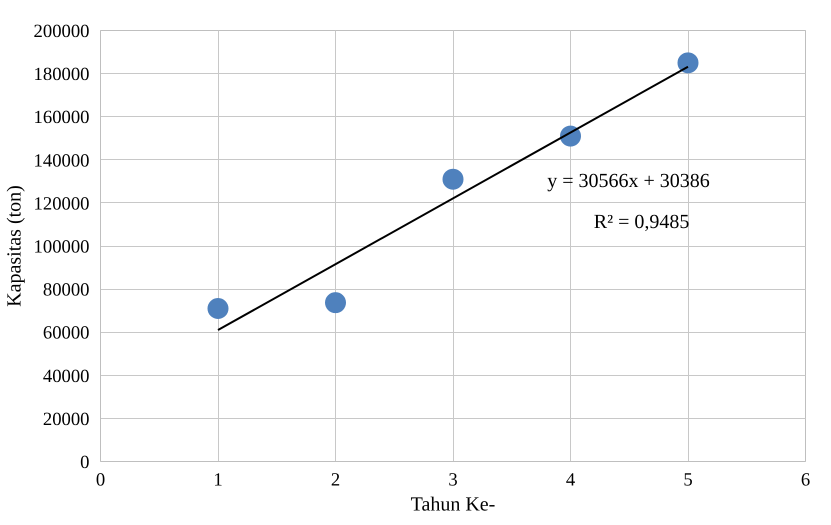 The image size is (831, 525). What do you see at coordinates (62, 117) in the screenshot?
I see `y-tick-label: 160000` at bounding box center [62, 117].